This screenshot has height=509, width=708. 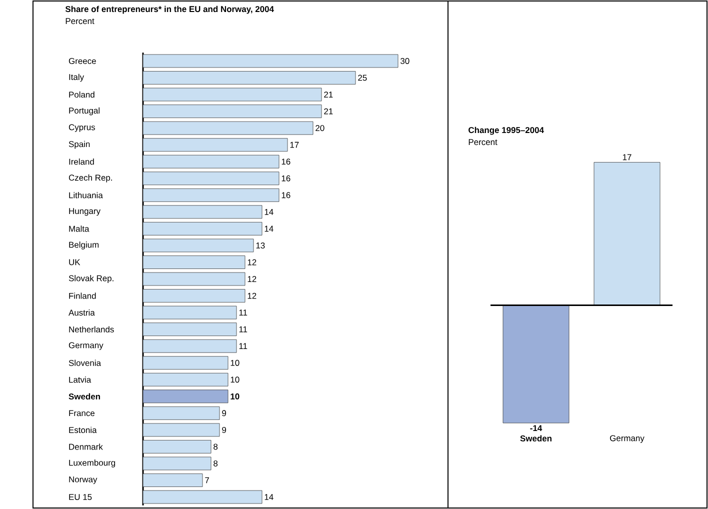 What do you see at coordinates (91, 329) in the screenshot?
I see `y-tick-label: Netherlands` at bounding box center [91, 329].